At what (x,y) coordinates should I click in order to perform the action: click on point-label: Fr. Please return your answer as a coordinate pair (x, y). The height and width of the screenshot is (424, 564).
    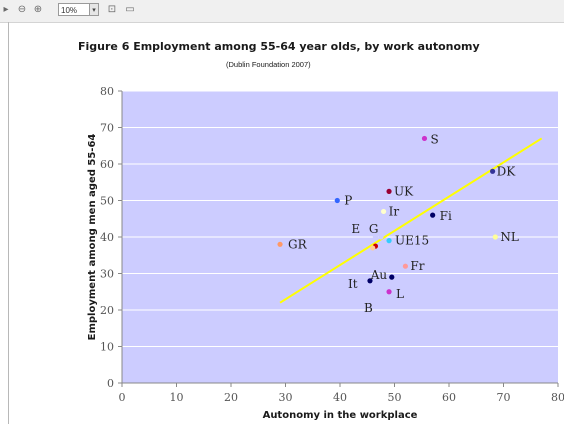
    Looking at the image, I should click on (417, 266).